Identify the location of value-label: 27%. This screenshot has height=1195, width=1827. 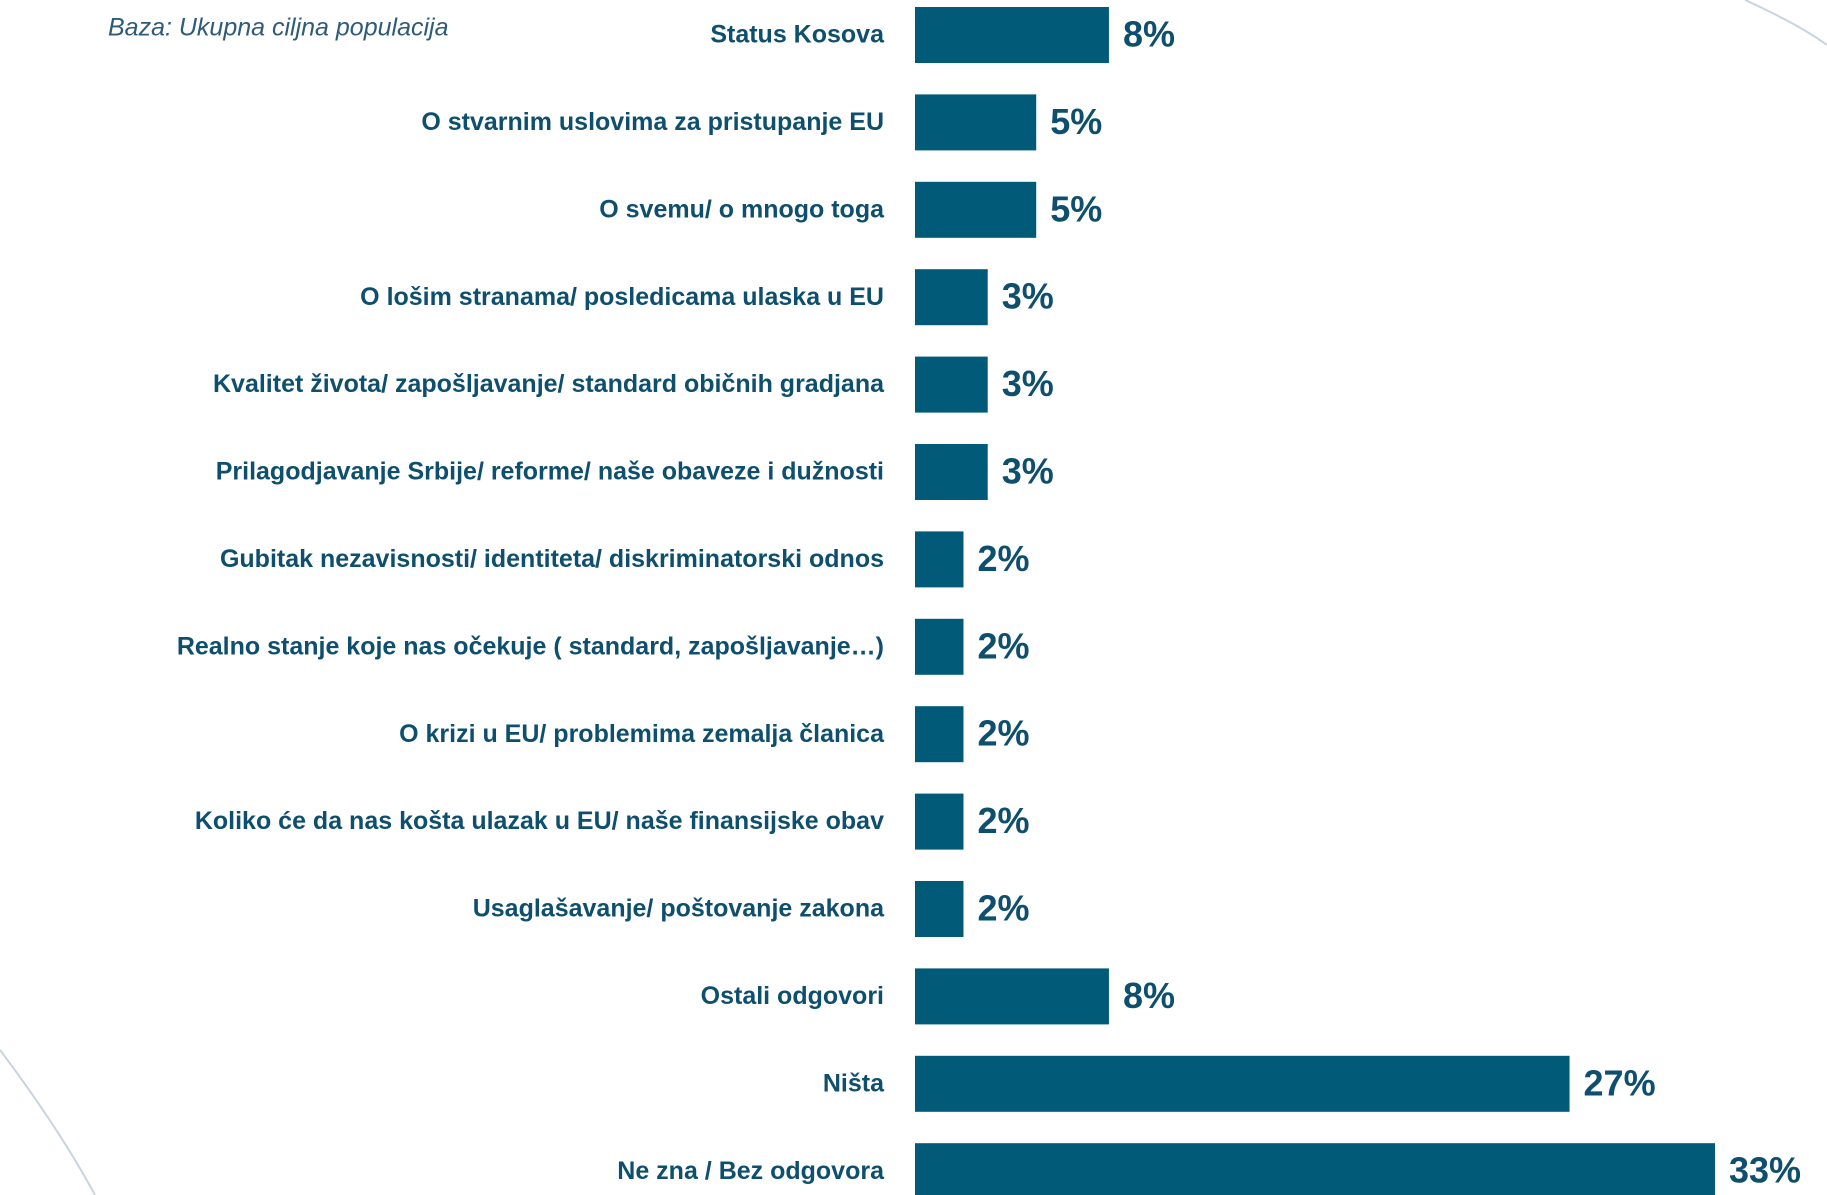
(1620, 1082).